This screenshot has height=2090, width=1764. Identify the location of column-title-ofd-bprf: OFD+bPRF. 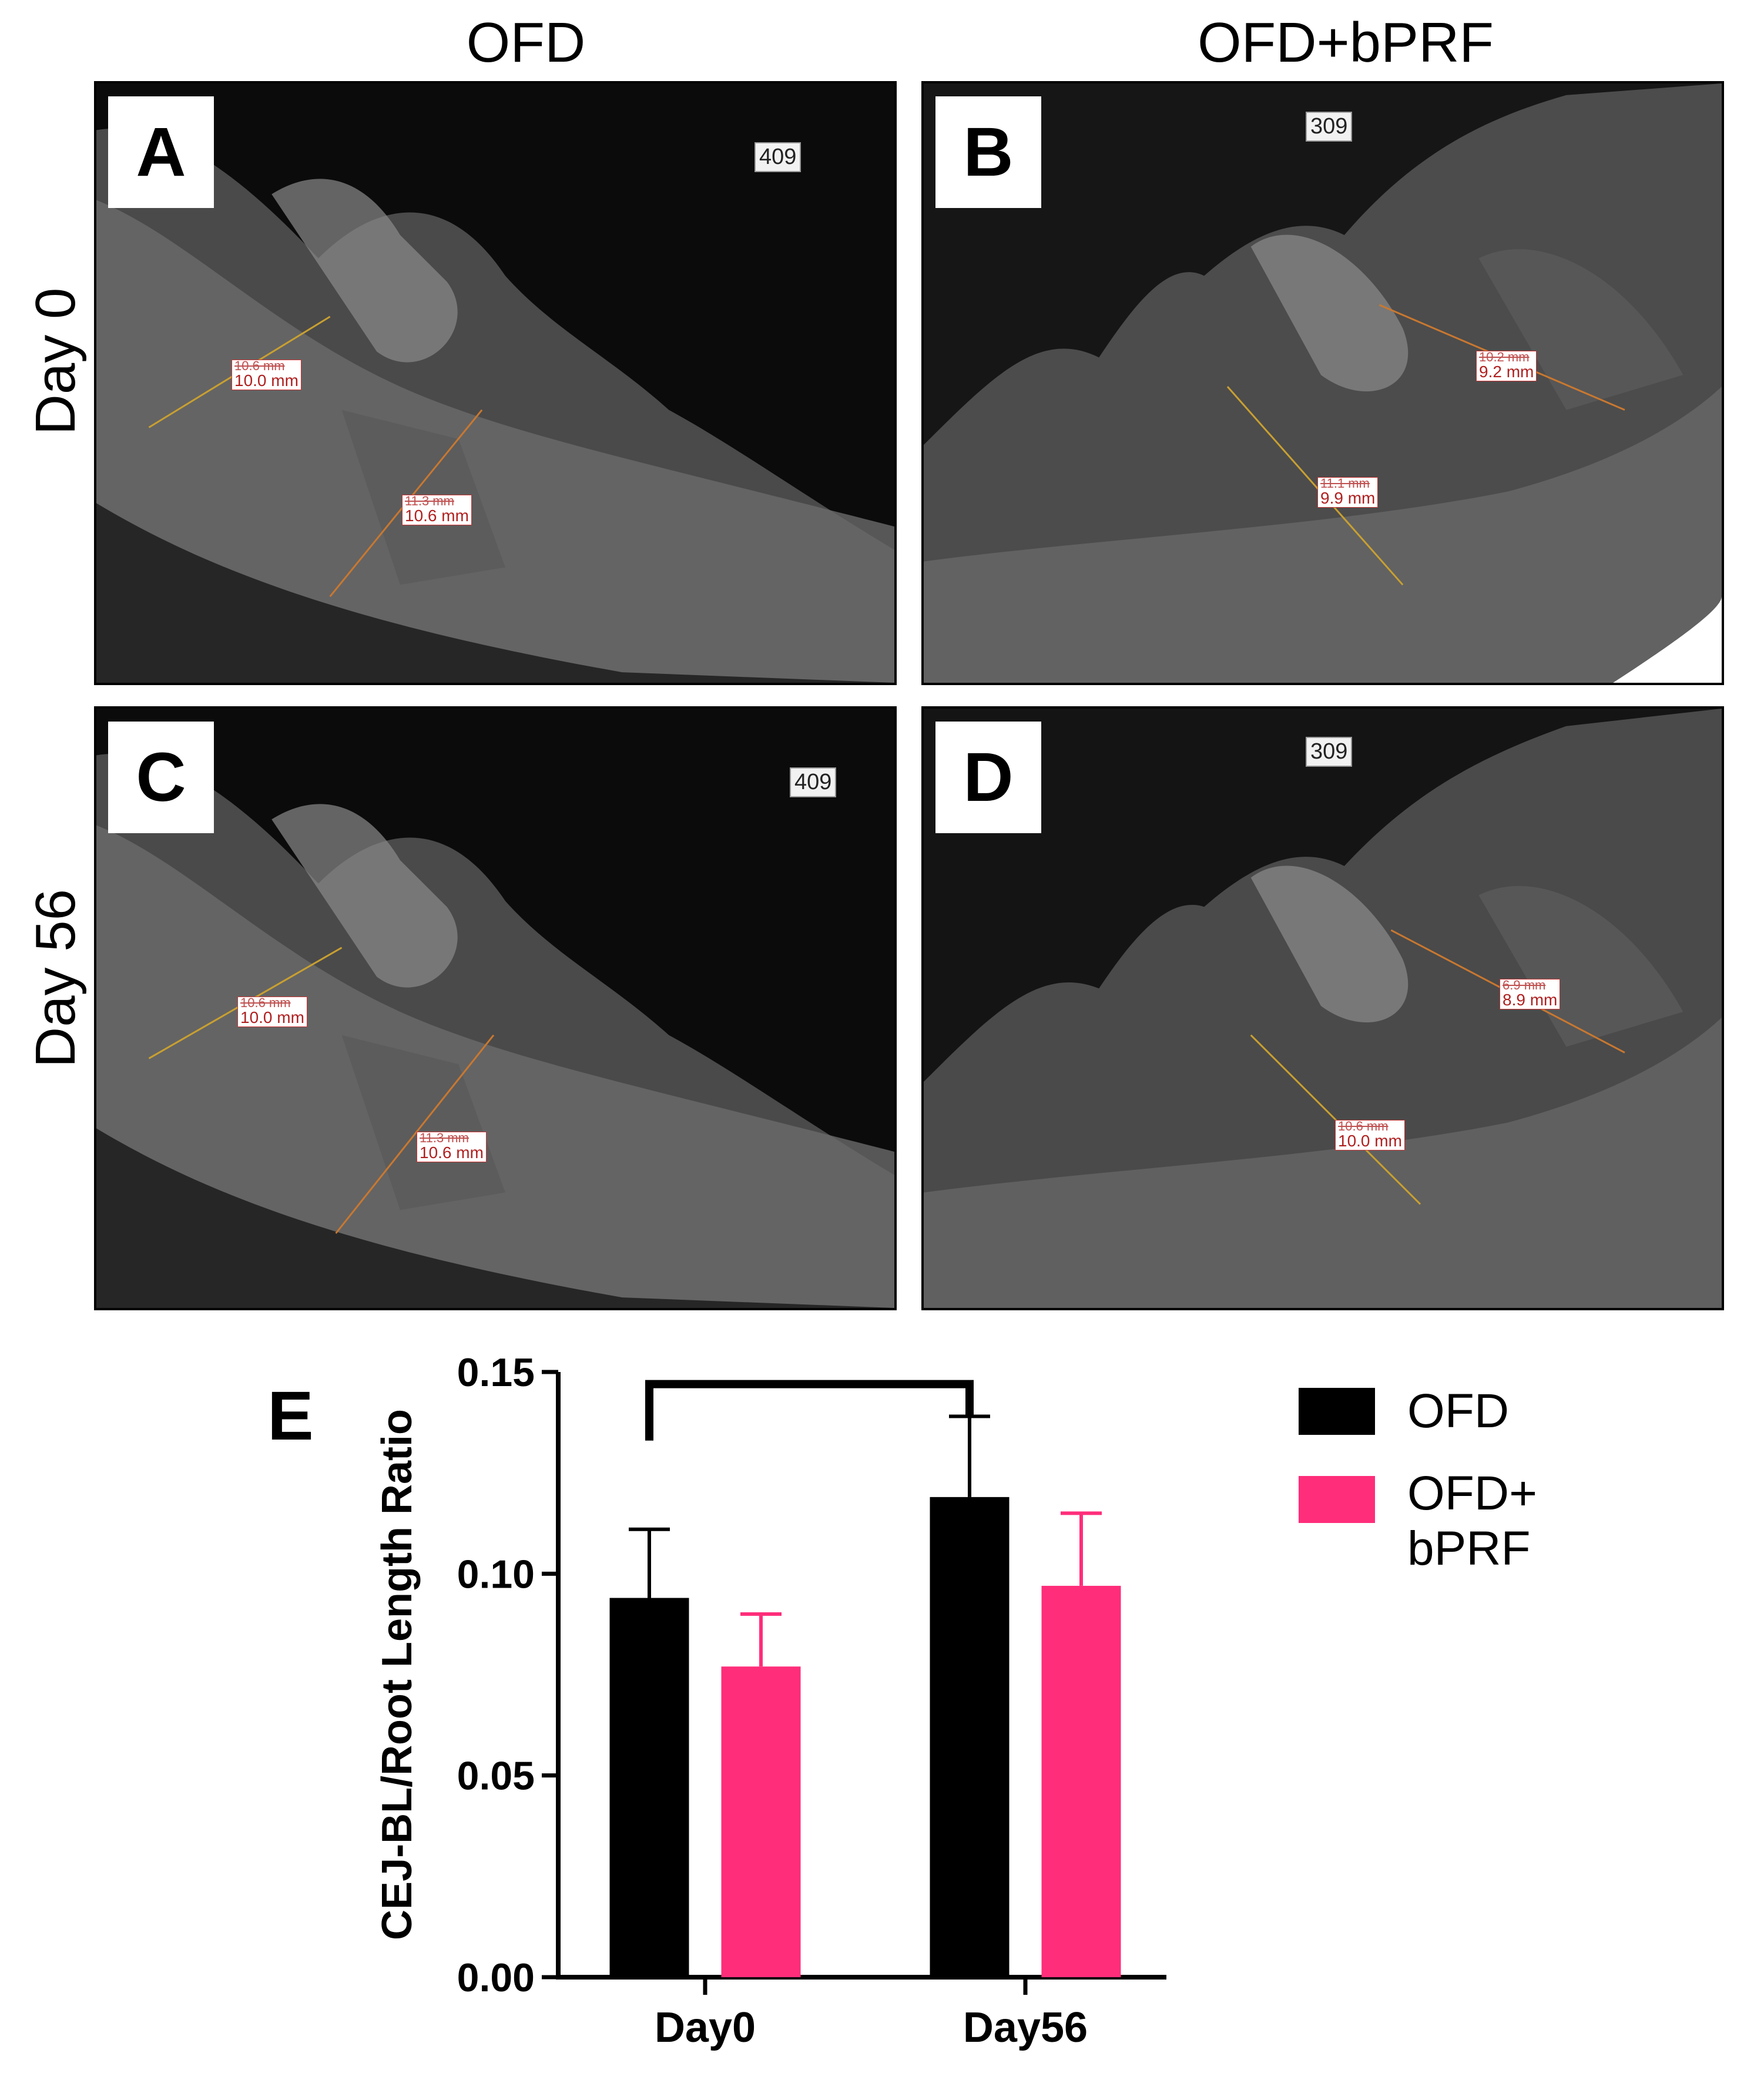
(1345, 43).